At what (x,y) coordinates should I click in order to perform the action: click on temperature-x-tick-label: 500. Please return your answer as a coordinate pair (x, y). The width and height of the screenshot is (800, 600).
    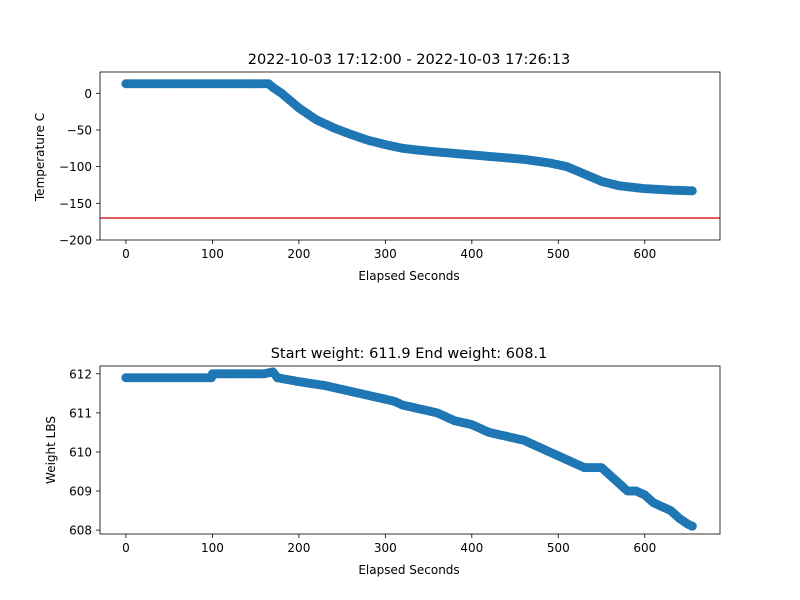
    Looking at the image, I should click on (558, 254).